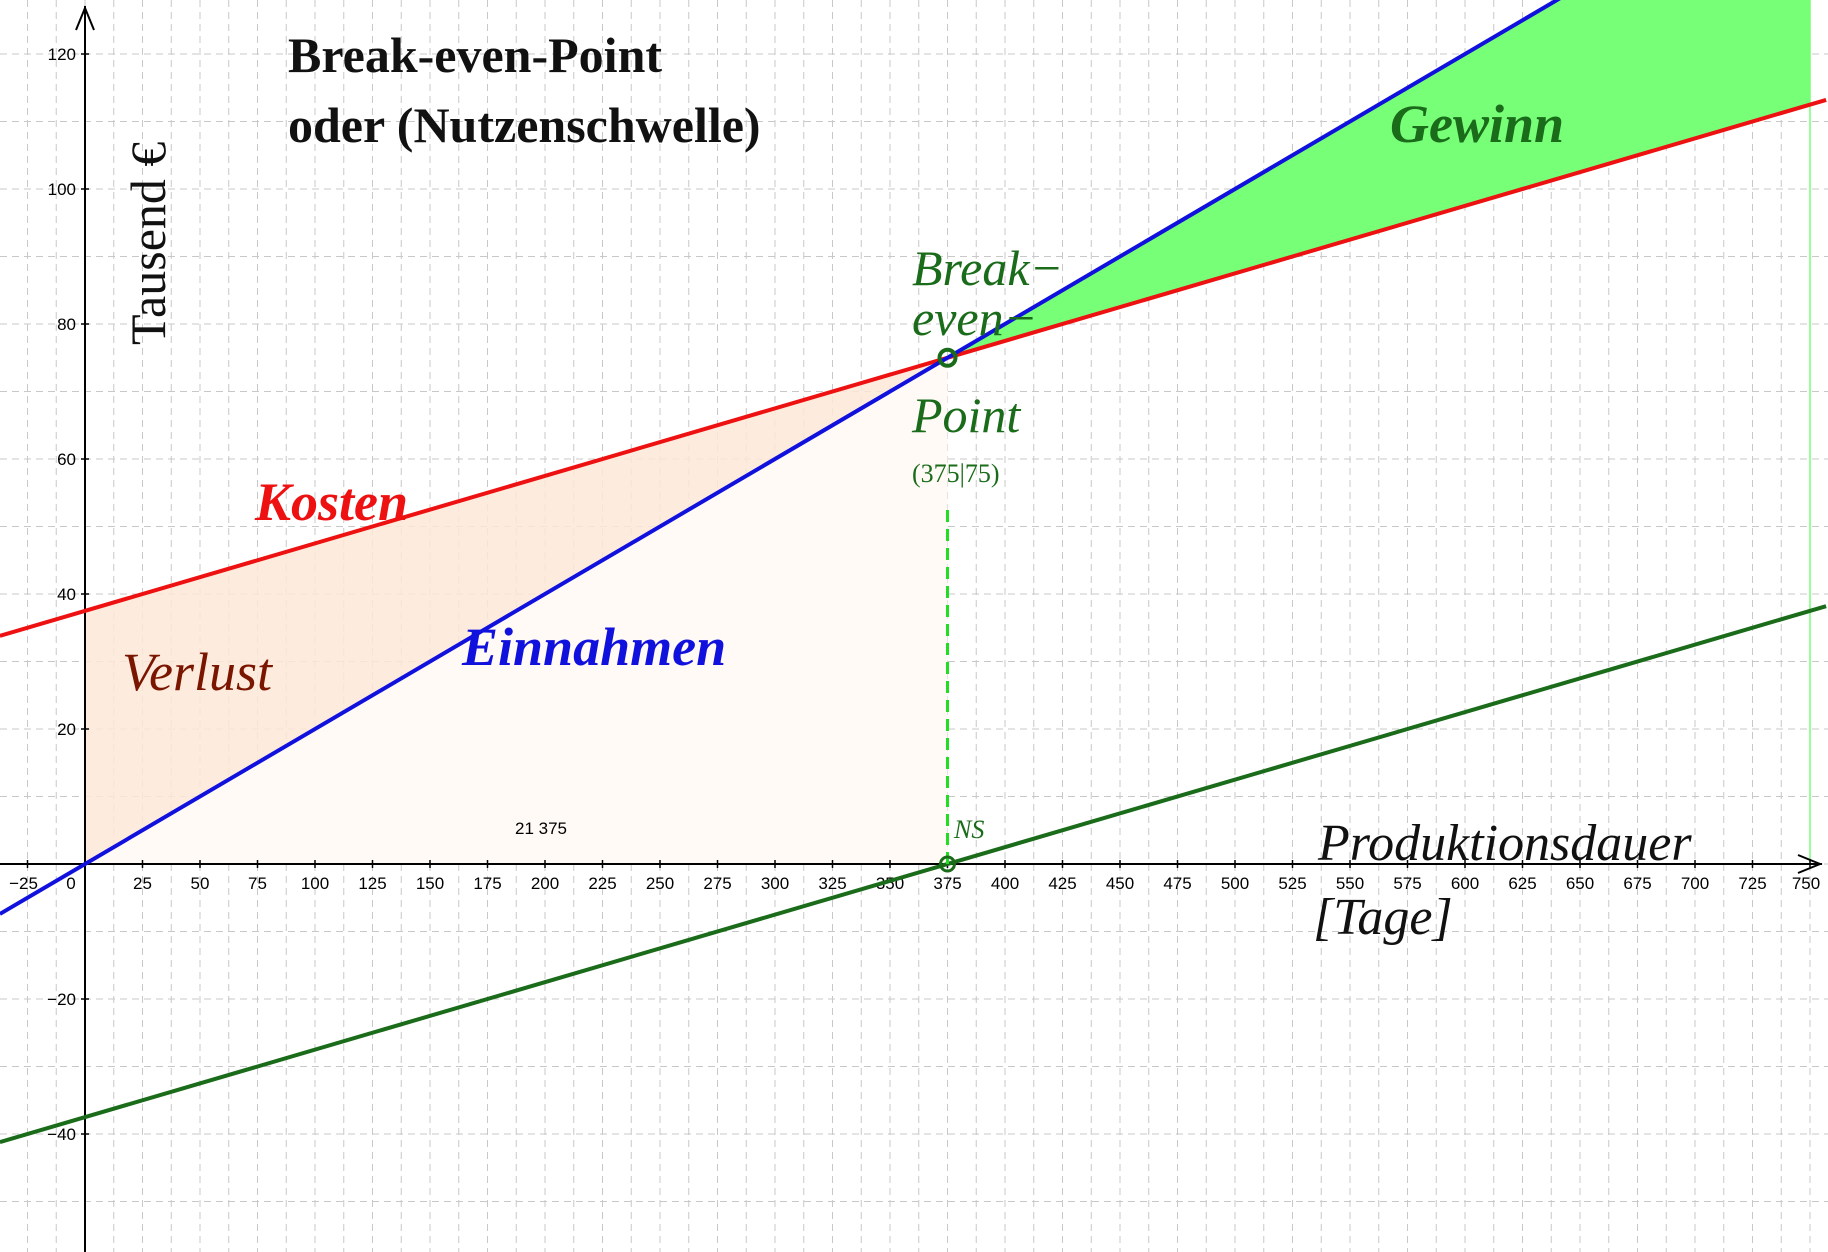 Image resolution: width=1828 pixels, height=1252 pixels. Describe the element at coordinates (142, 883) in the screenshot. I see `x-tick-label: 25` at that location.